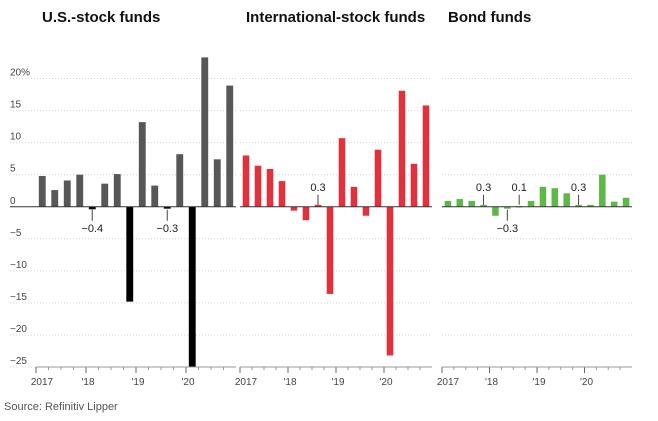 The image size is (658, 421). I want to click on y-tick-label: −5, so click(16, 233).